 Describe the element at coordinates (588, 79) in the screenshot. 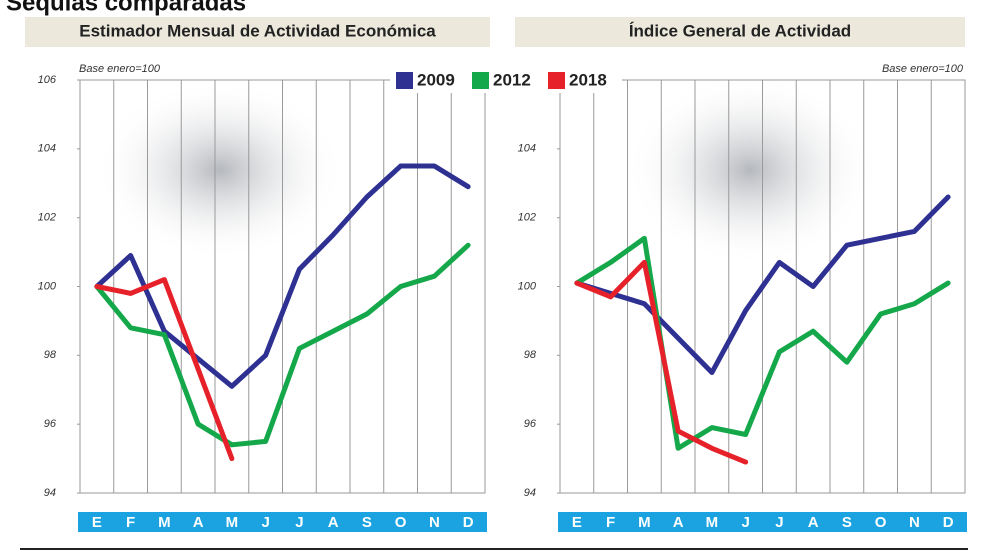

I see `legend-label: 2018` at that location.